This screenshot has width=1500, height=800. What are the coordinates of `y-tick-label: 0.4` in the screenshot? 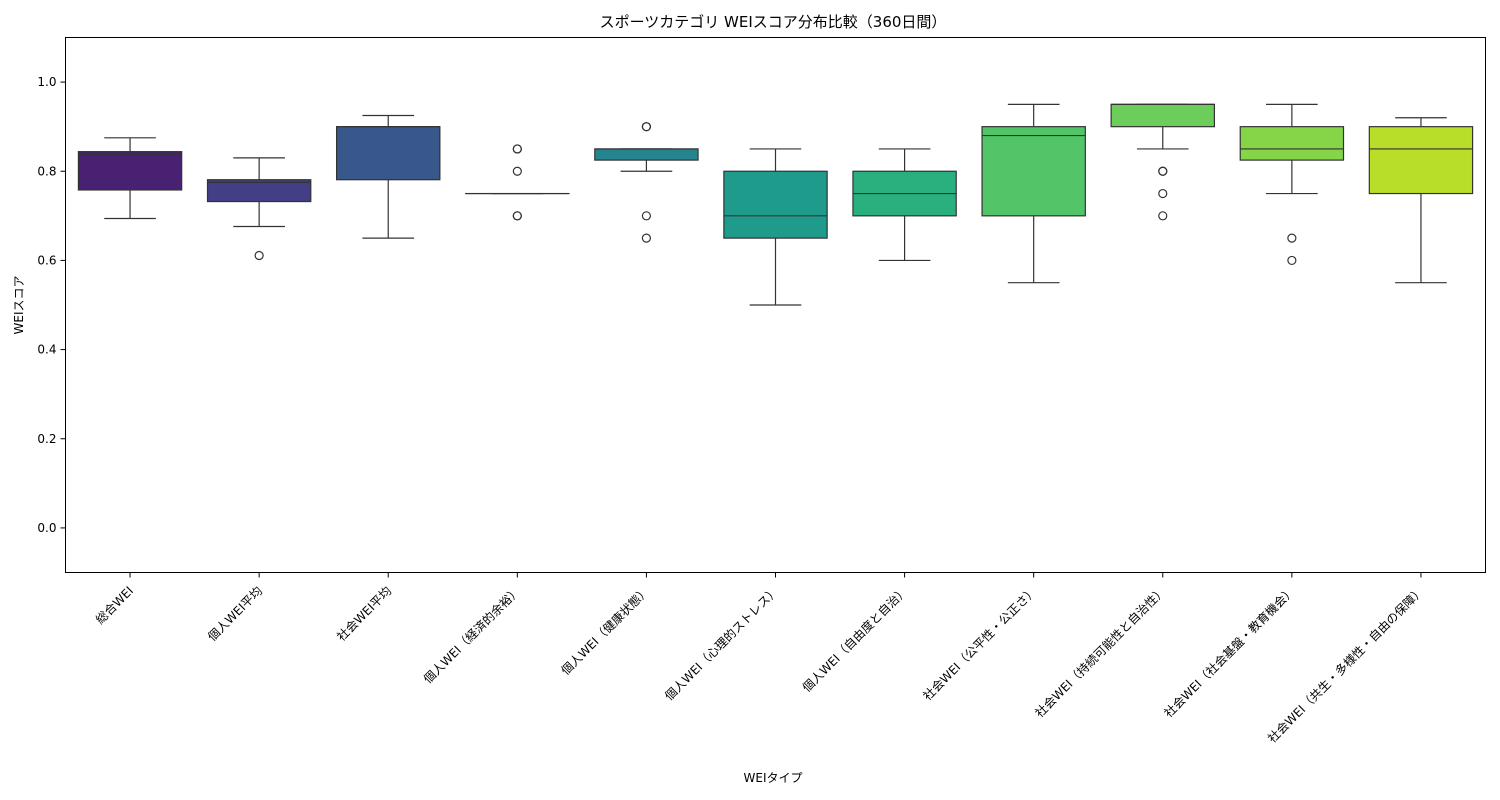 It's located at (46, 350).